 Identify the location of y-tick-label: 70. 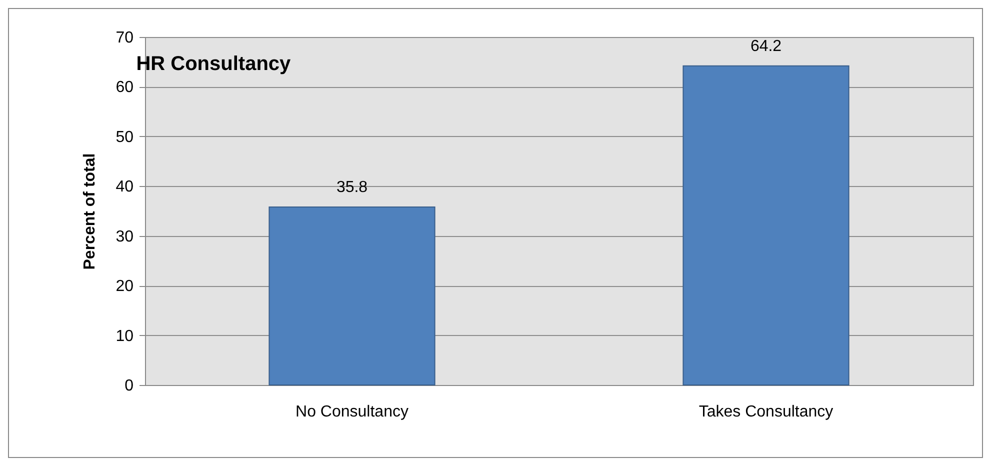
(125, 38).